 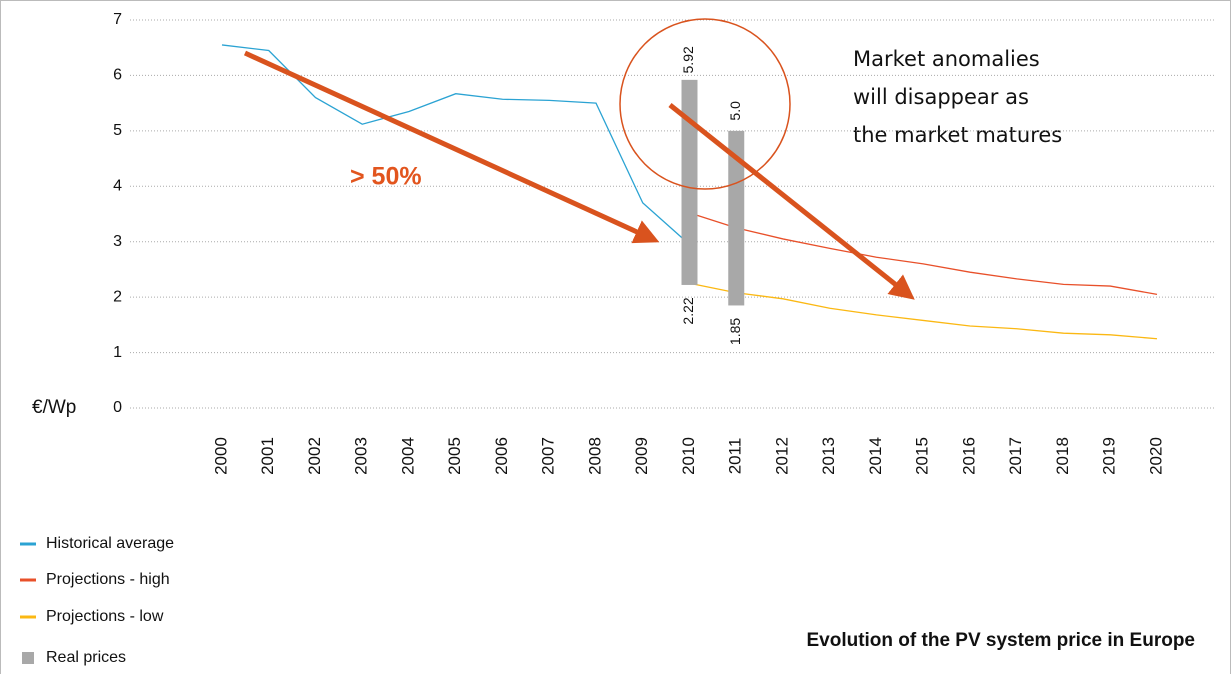 What do you see at coordinates (28, 658) in the screenshot?
I see `legend-swatch` at bounding box center [28, 658].